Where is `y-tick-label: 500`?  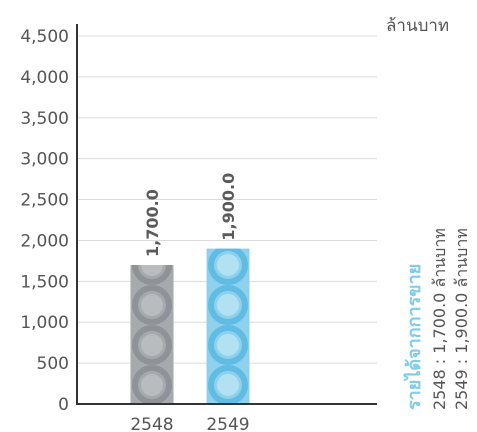 y-tick-label: 500 is located at coordinates (53, 364).